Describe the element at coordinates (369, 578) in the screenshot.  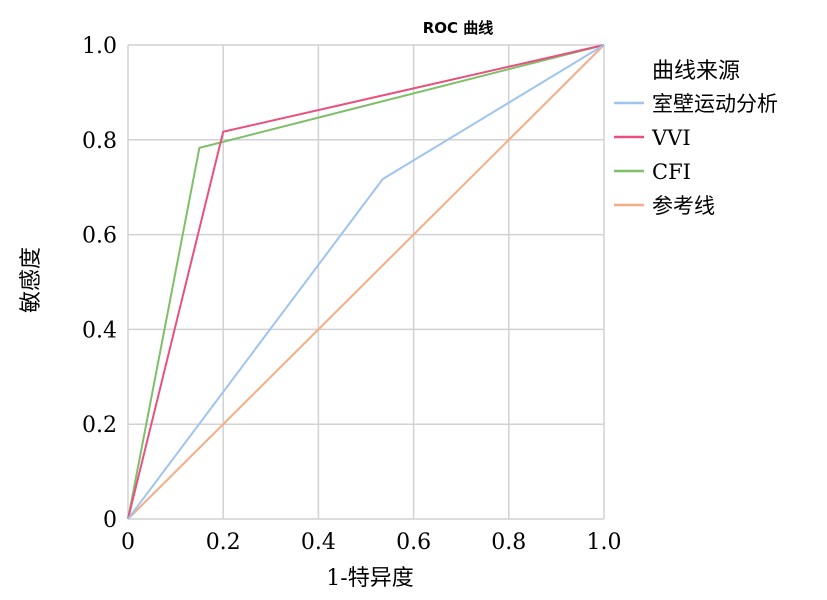
I see `x-axis-label: 1-特异度` at that location.